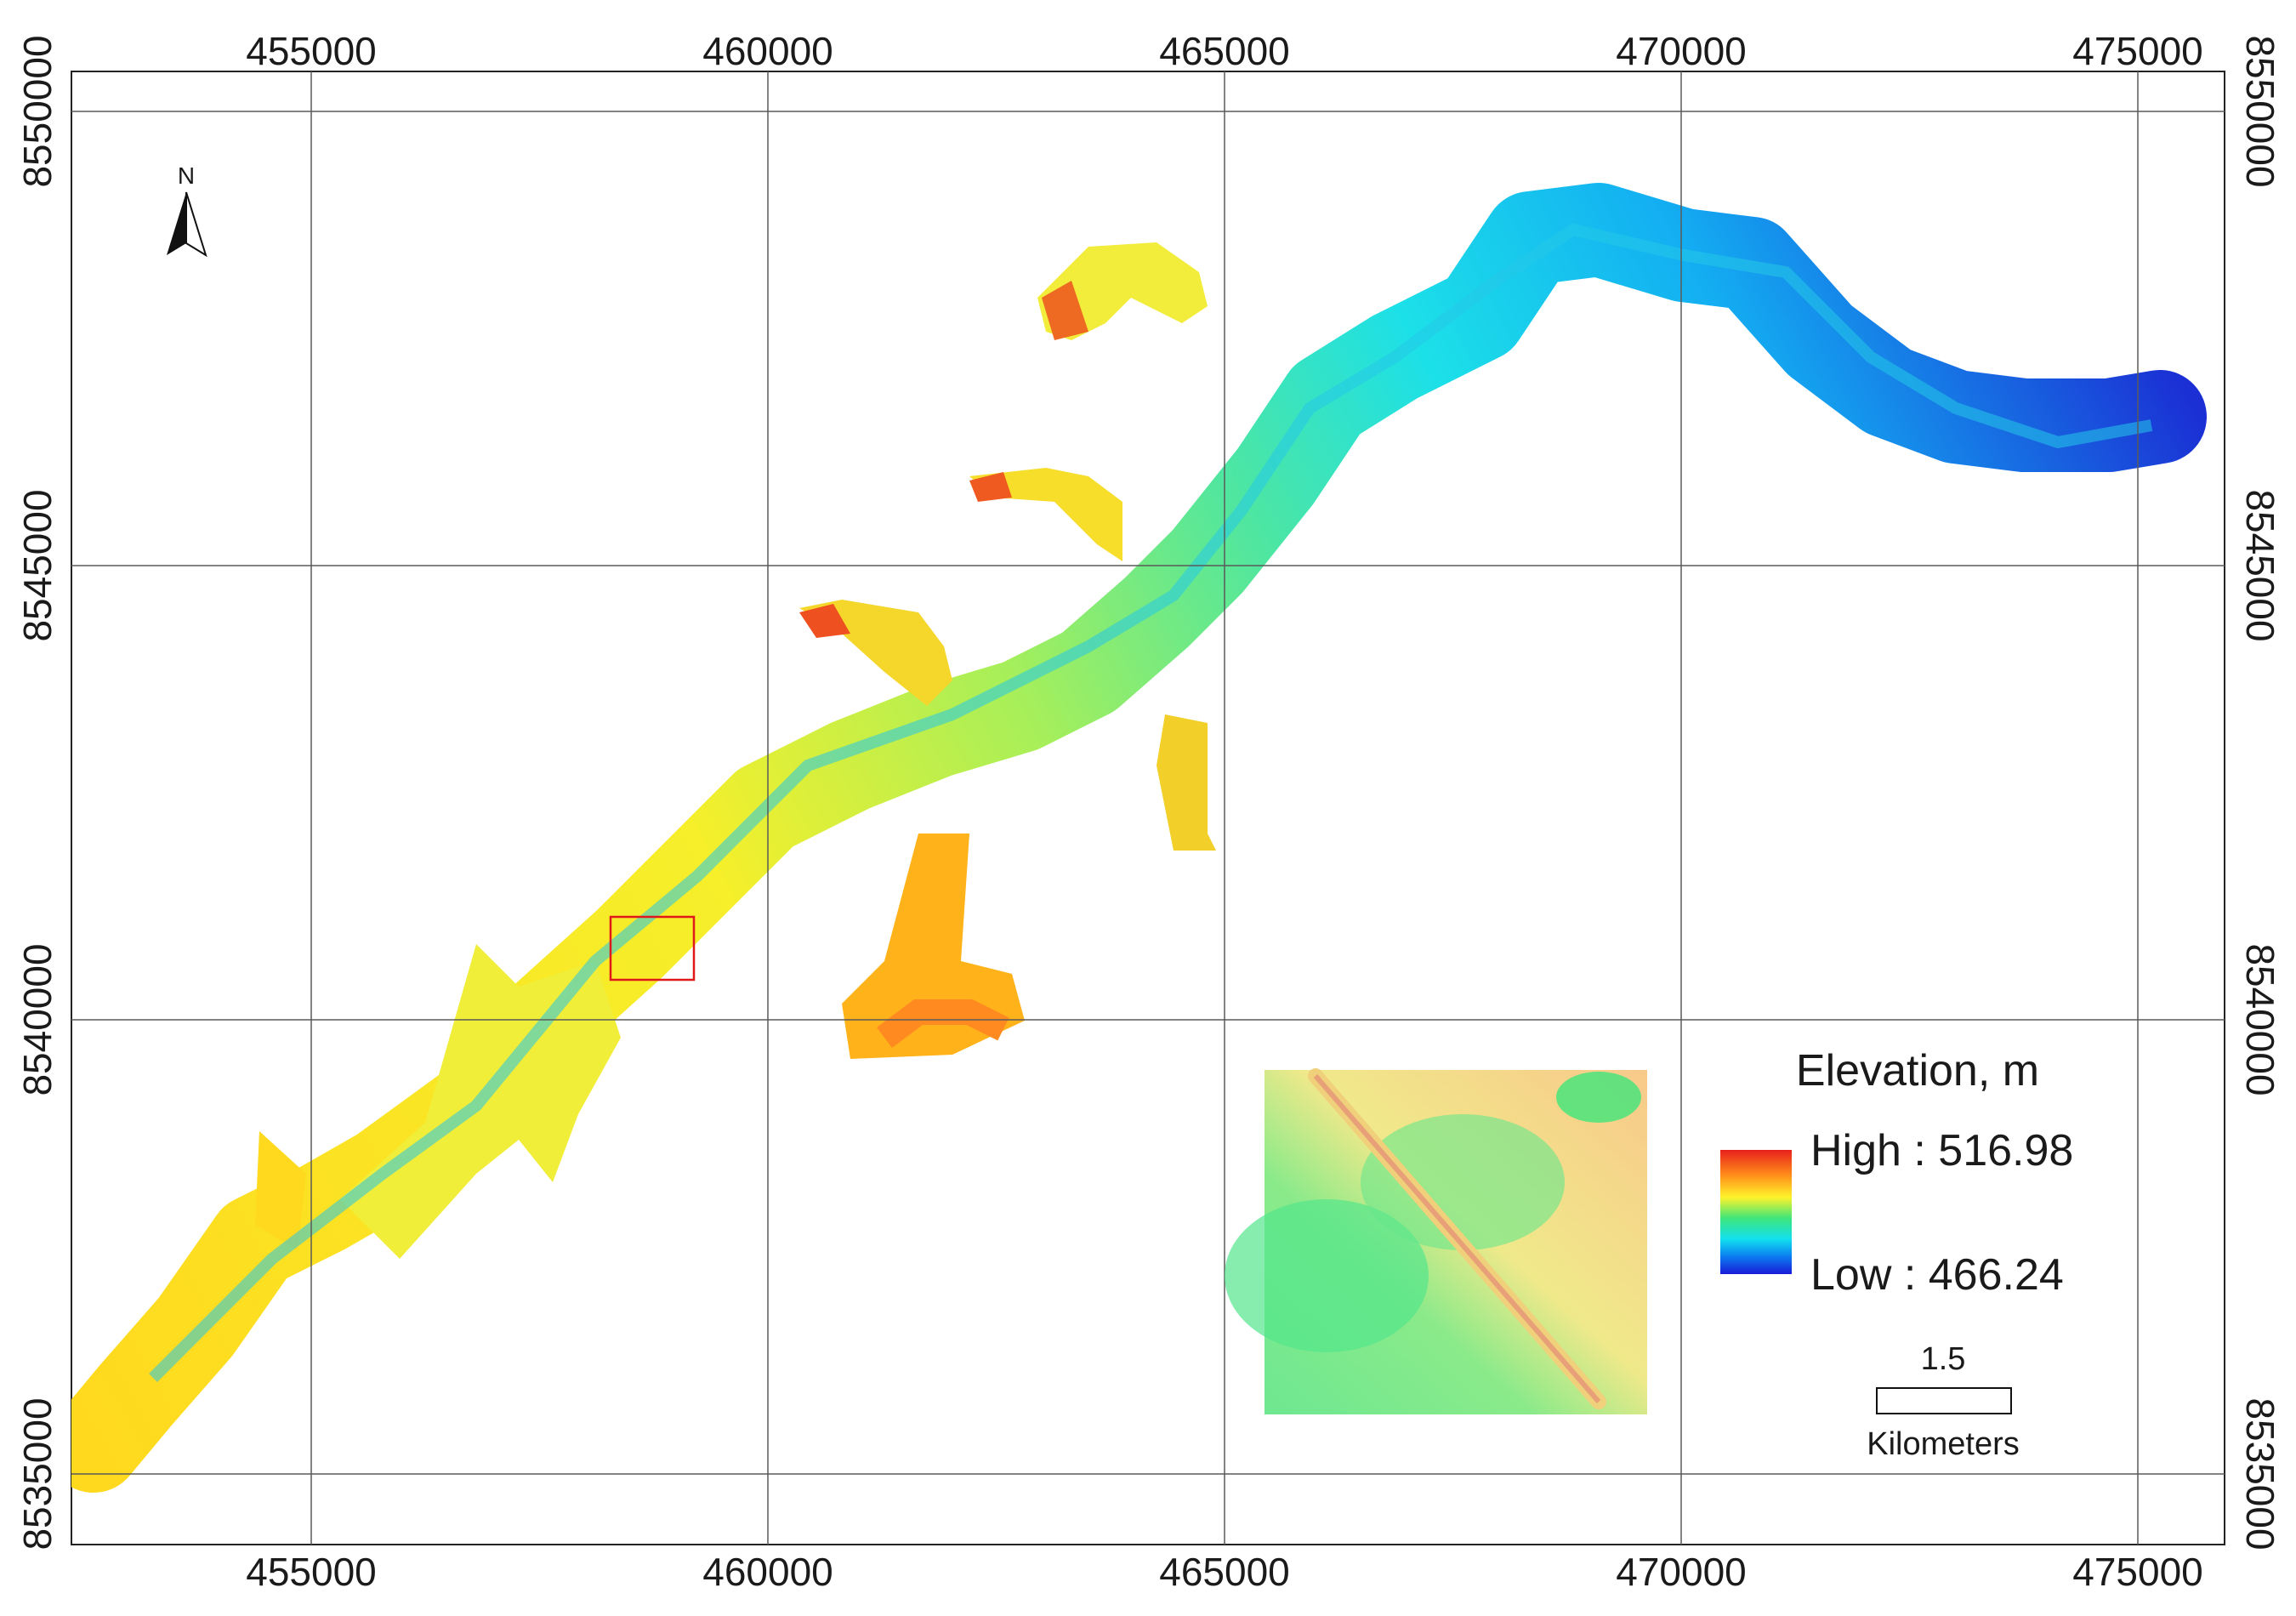 This screenshot has height=1616, width=2296. I want to click on legend-title: Elevation, m, so click(1917, 1070).